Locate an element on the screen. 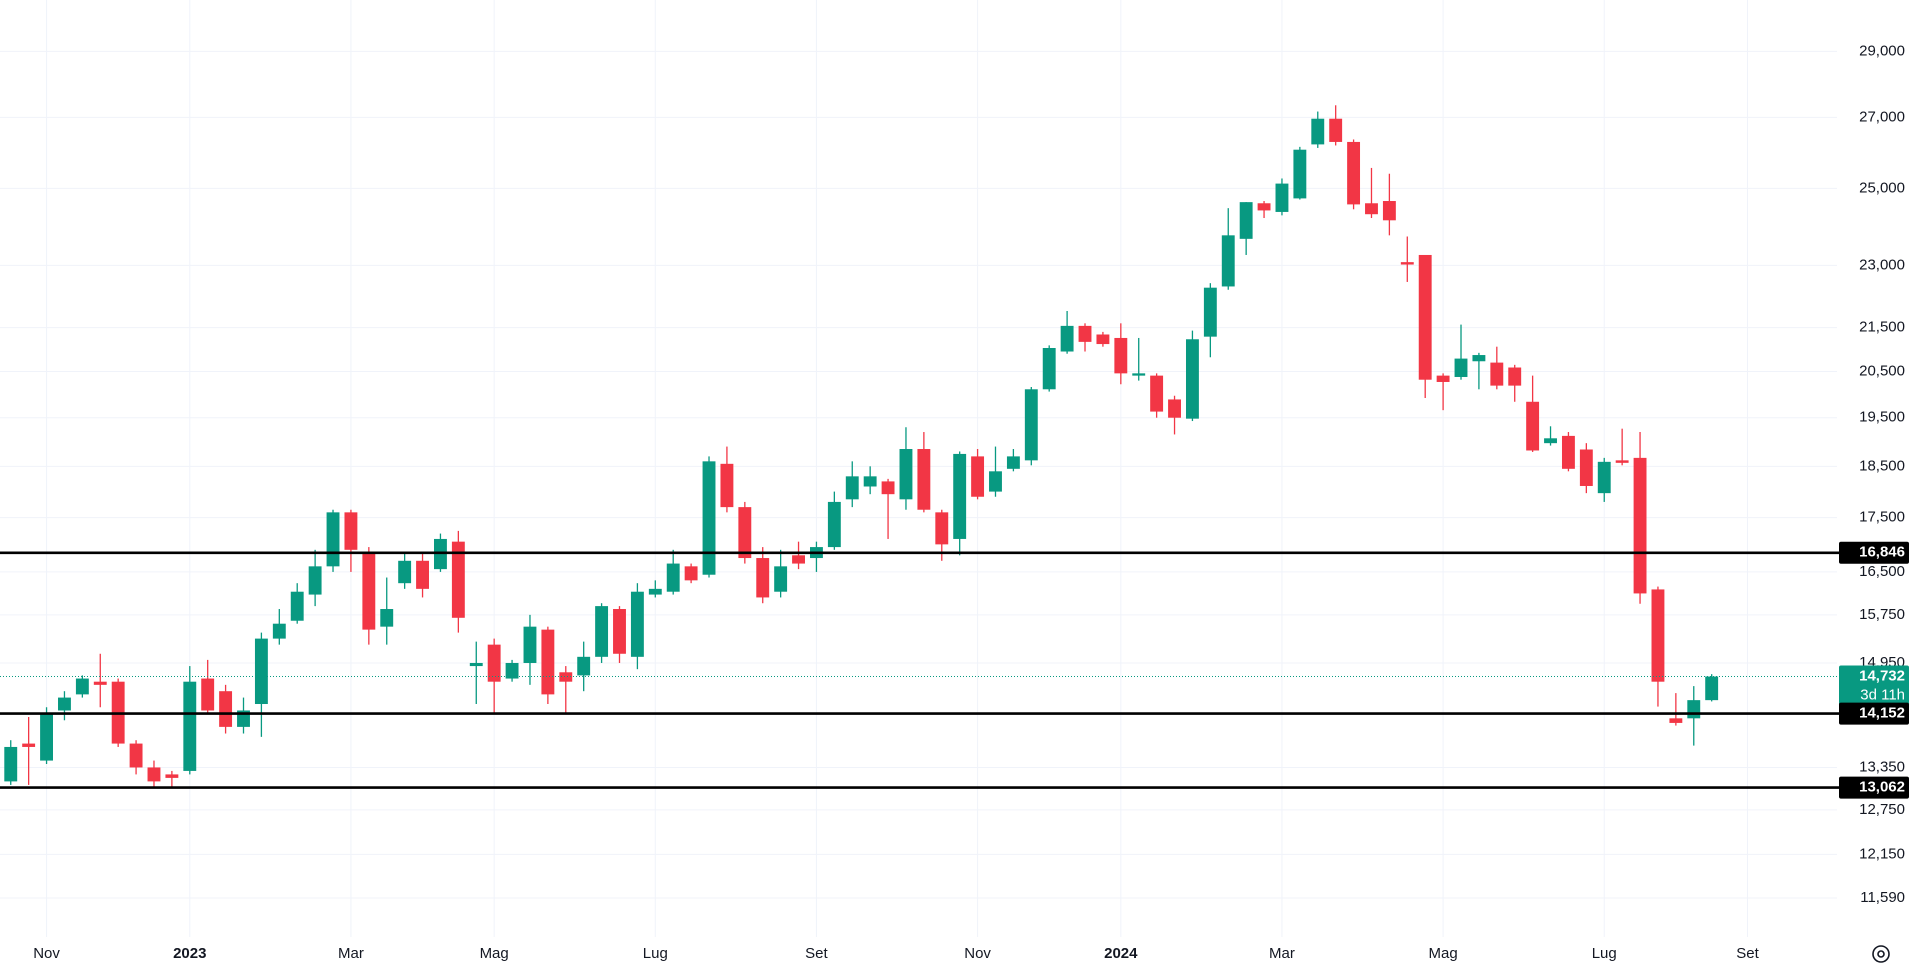 The width and height of the screenshot is (1920, 970). x-tick-label: Set is located at coordinates (1747, 953).